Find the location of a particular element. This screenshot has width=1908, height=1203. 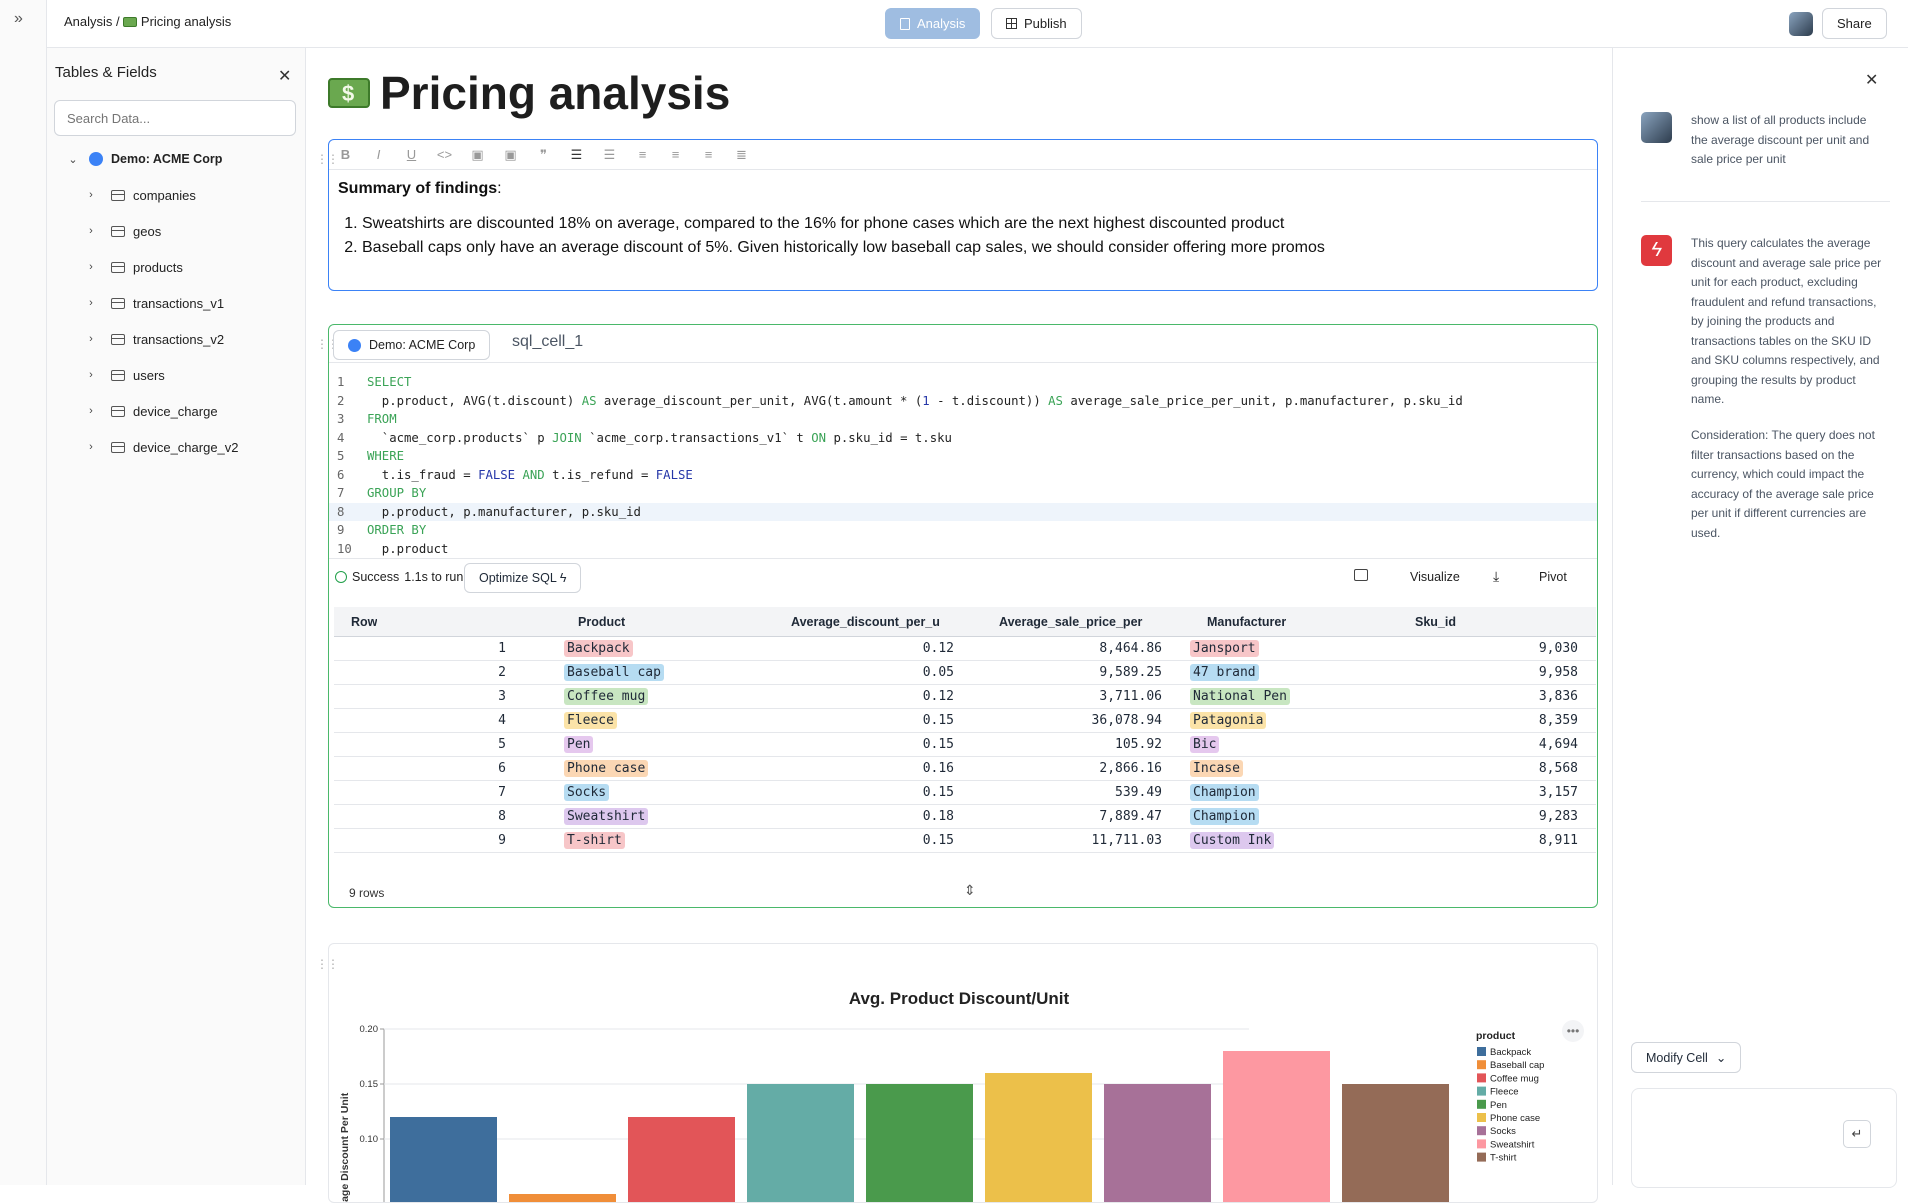

table-label: transactions_v2 is located at coordinates (179, 339).